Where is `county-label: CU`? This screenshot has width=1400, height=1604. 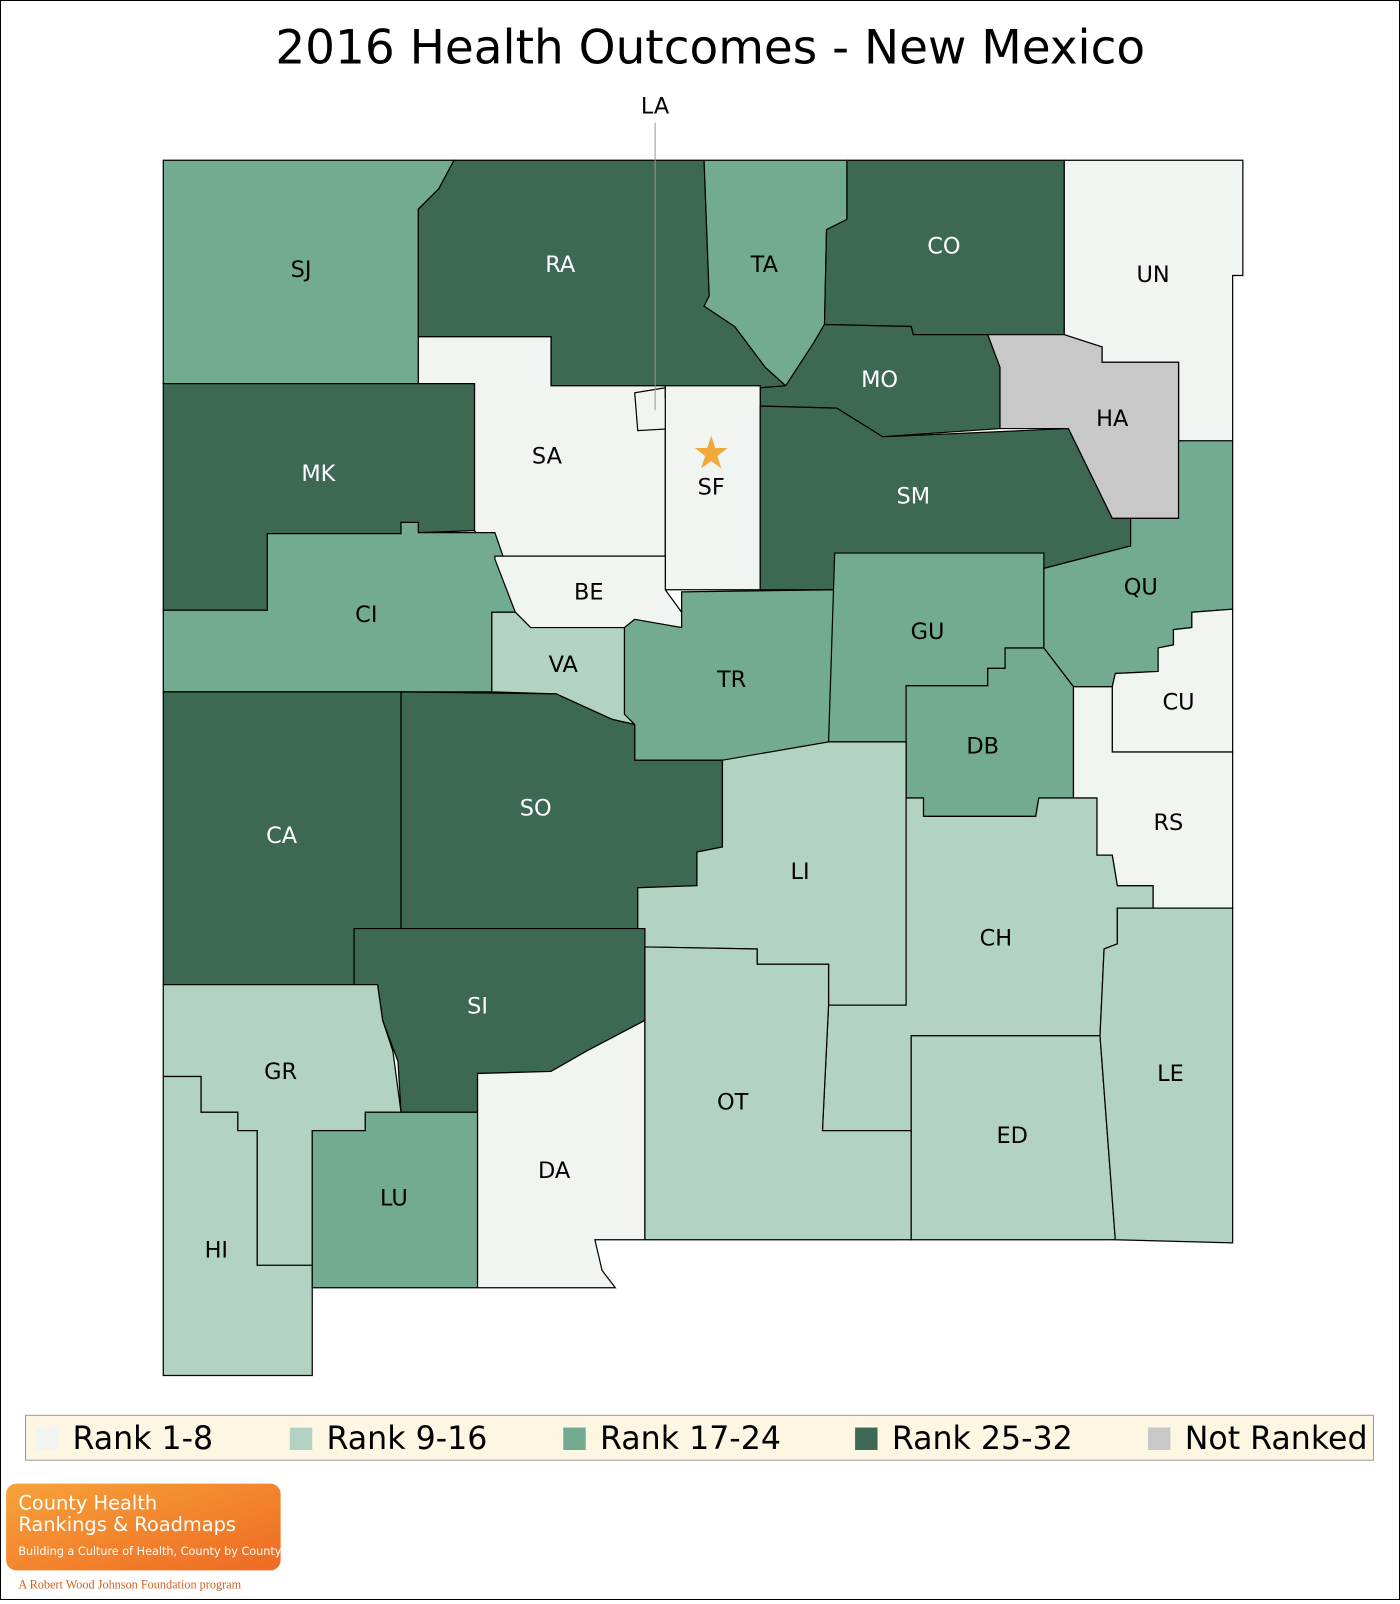 county-label: CU is located at coordinates (1179, 703).